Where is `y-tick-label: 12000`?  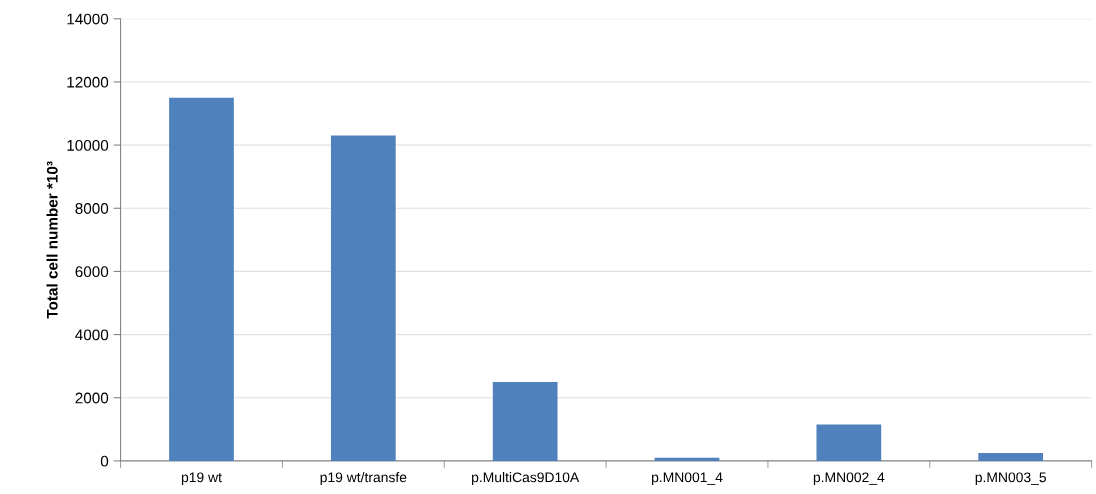 y-tick-label: 12000 is located at coordinates (88, 82).